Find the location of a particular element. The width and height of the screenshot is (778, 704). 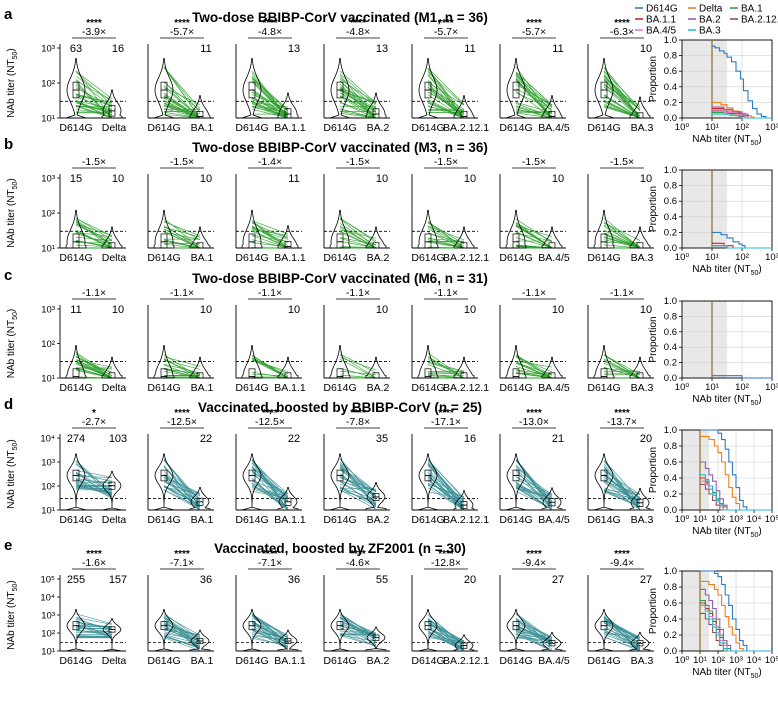

x-category-variant: BA.1.1 is located at coordinates (290, 258).